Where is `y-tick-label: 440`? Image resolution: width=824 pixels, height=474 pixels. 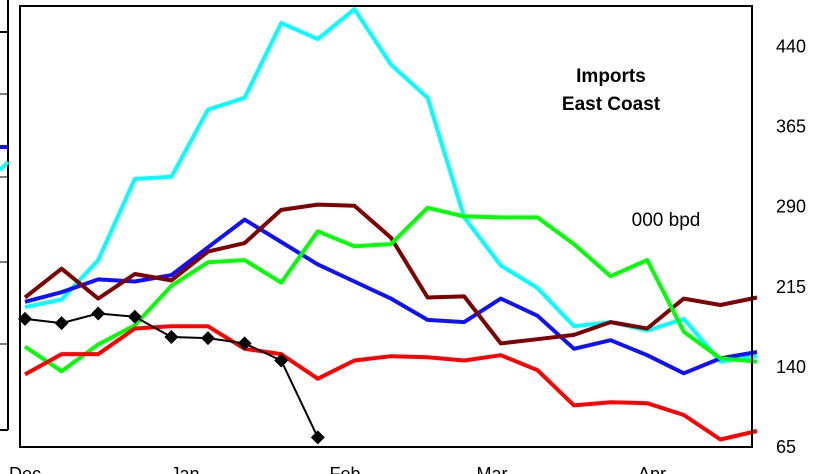
y-tick-label: 440 is located at coordinates (791, 47).